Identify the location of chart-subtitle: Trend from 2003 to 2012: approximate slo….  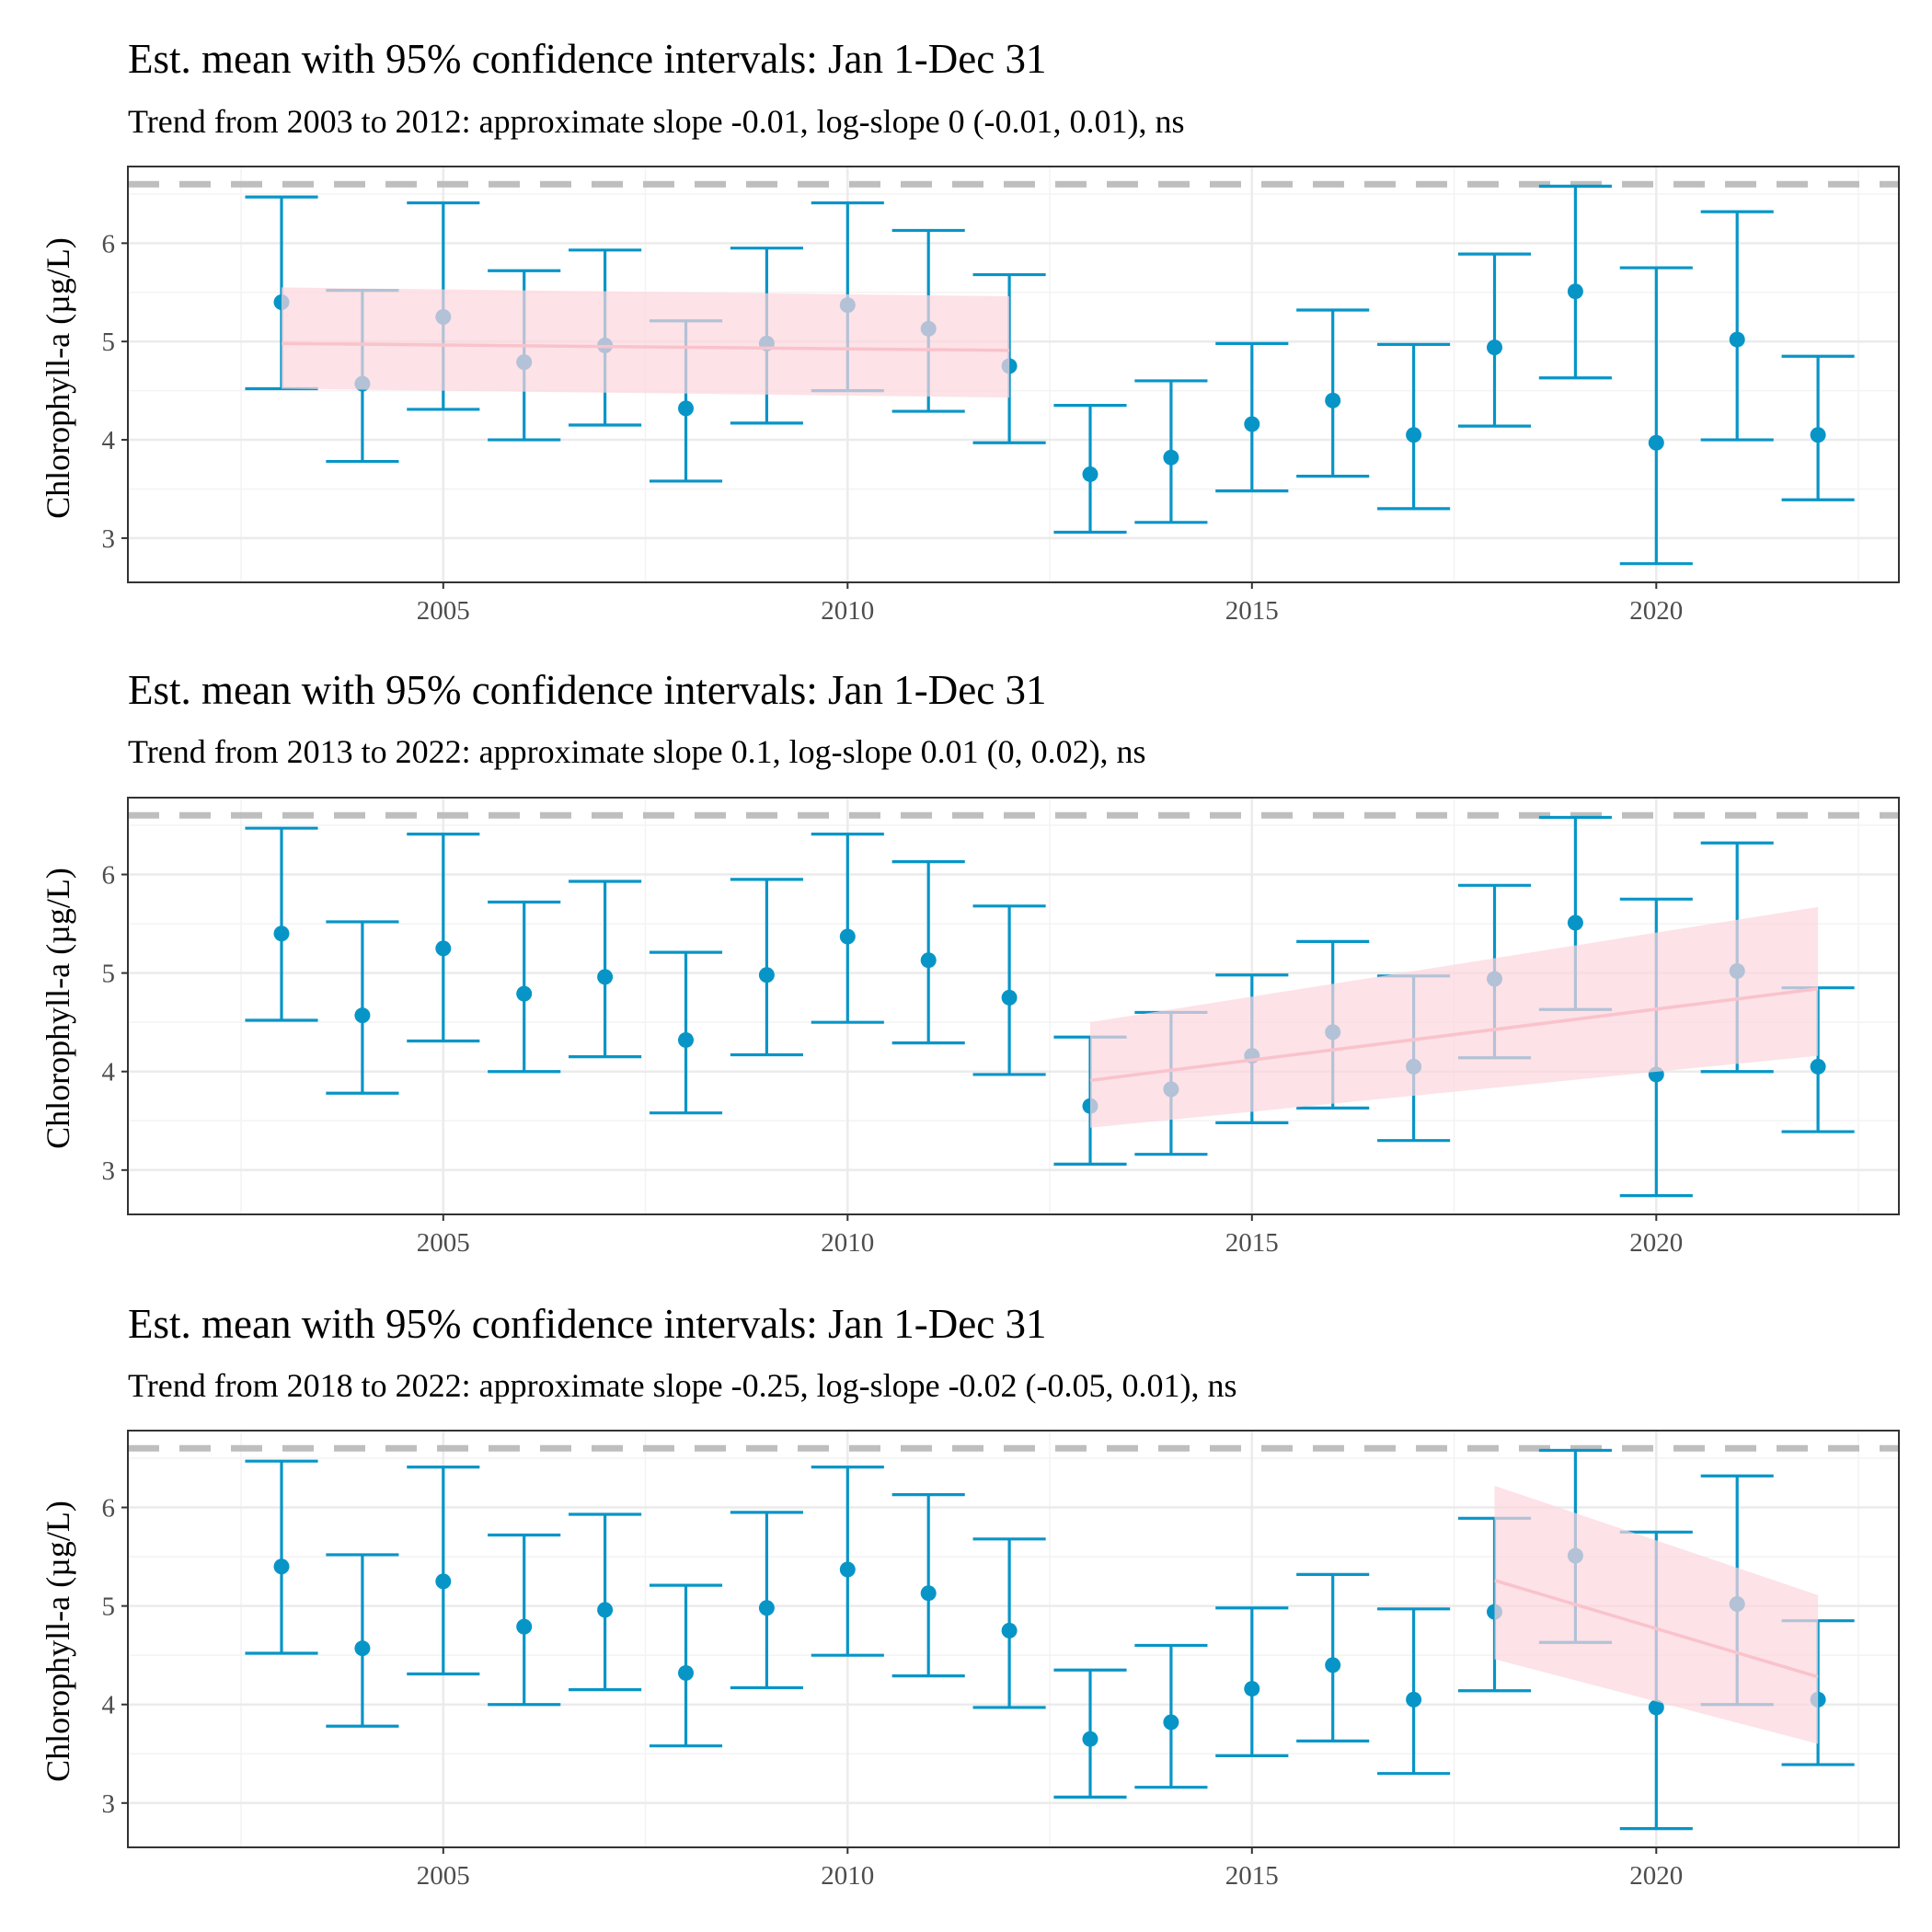
(656, 121).